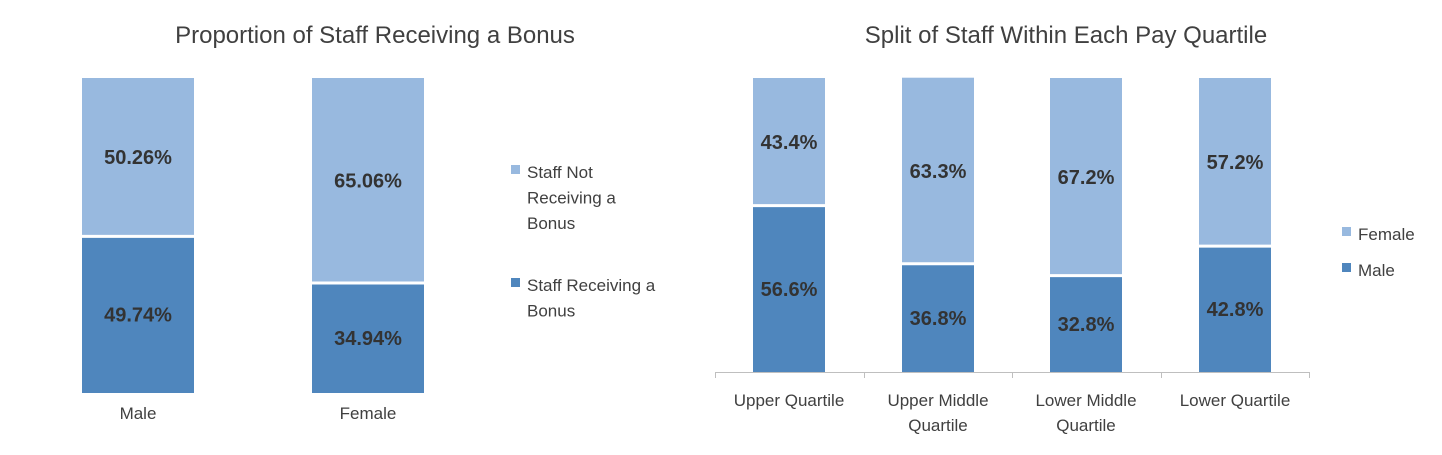 The image size is (1442, 455). I want to click on category-label-male: Male, so click(138, 413).